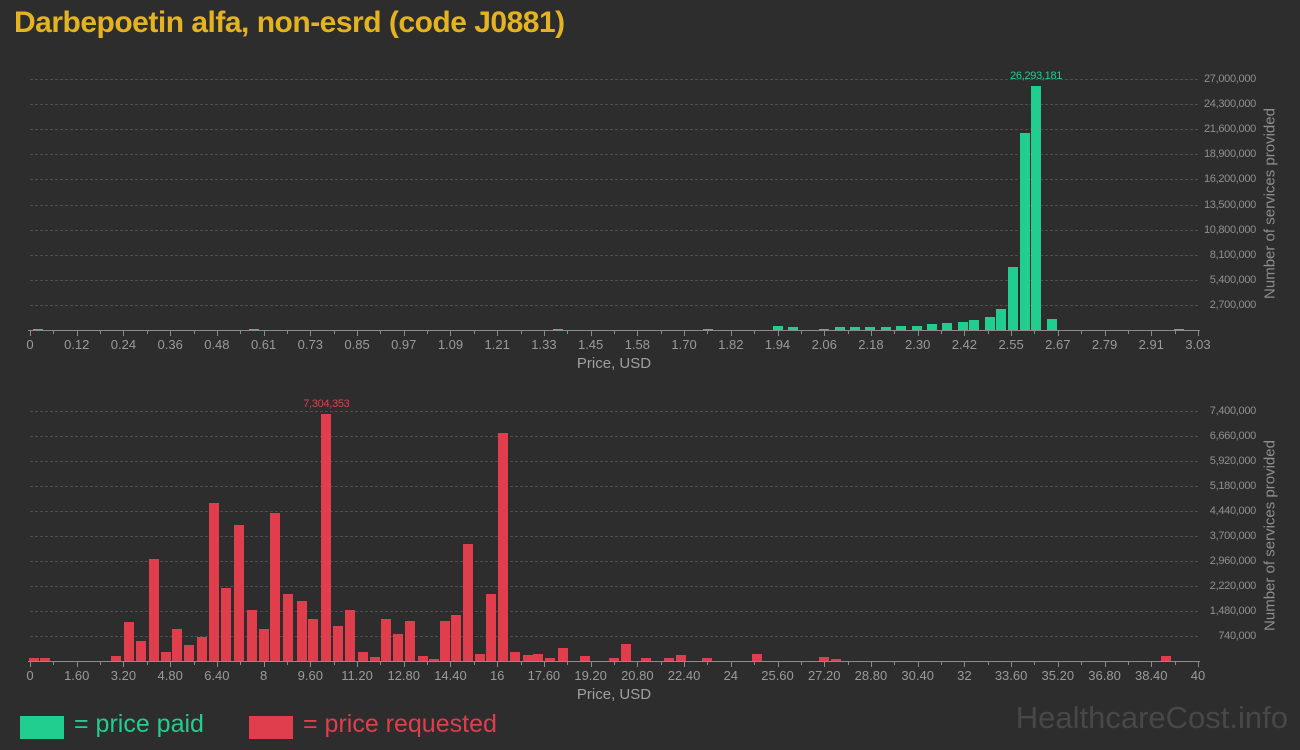 This screenshot has width=1300, height=750. What do you see at coordinates (731, 344) in the screenshot?
I see `x-tick-label: 1.82` at bounding box center [731, 344].